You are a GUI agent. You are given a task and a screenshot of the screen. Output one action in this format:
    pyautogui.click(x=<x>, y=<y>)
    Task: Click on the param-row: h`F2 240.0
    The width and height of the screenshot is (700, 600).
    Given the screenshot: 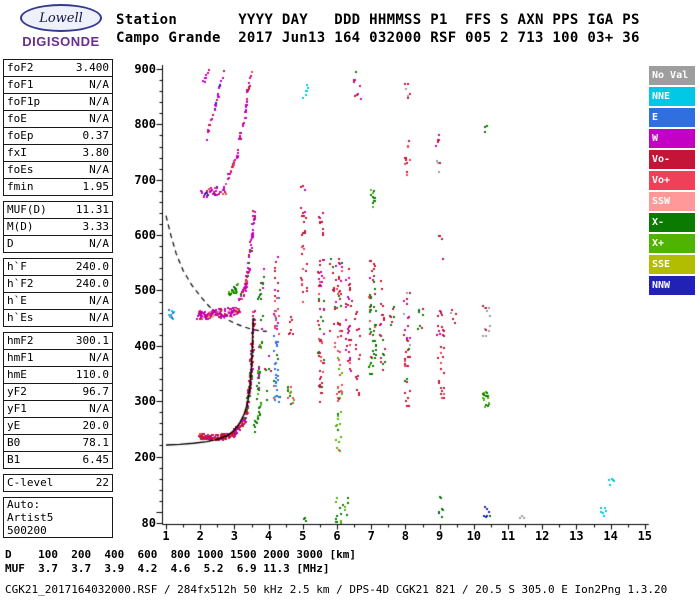 What is the action you would take?
    pyautogui.click(x=58, y=284)
    